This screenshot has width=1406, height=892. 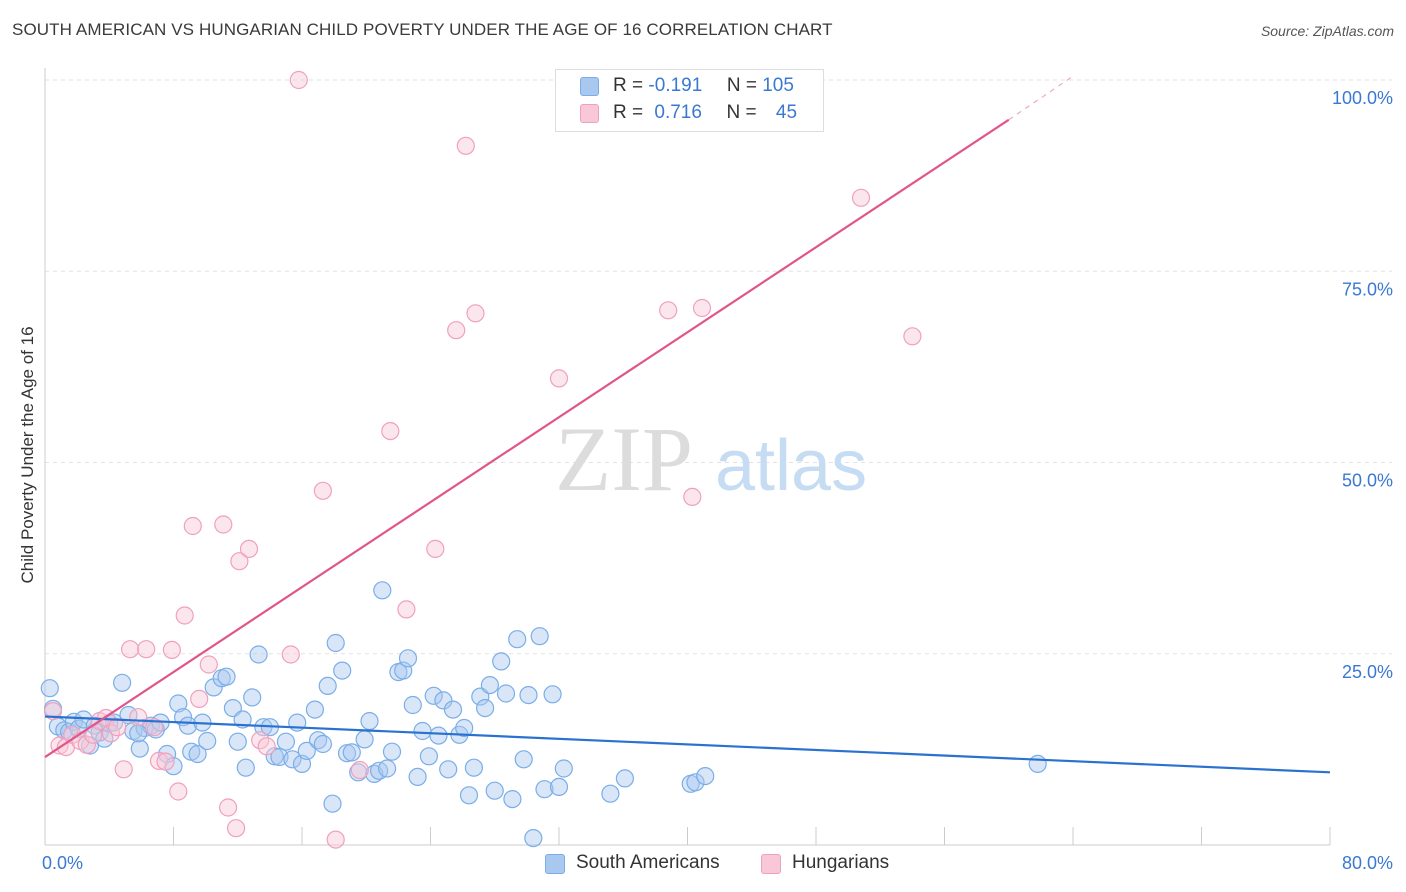 What do you see at coordinates (1362, 98) in the screenshot?
I see `y-tick-label: 100.0%` at bounding box center [1362, 98].